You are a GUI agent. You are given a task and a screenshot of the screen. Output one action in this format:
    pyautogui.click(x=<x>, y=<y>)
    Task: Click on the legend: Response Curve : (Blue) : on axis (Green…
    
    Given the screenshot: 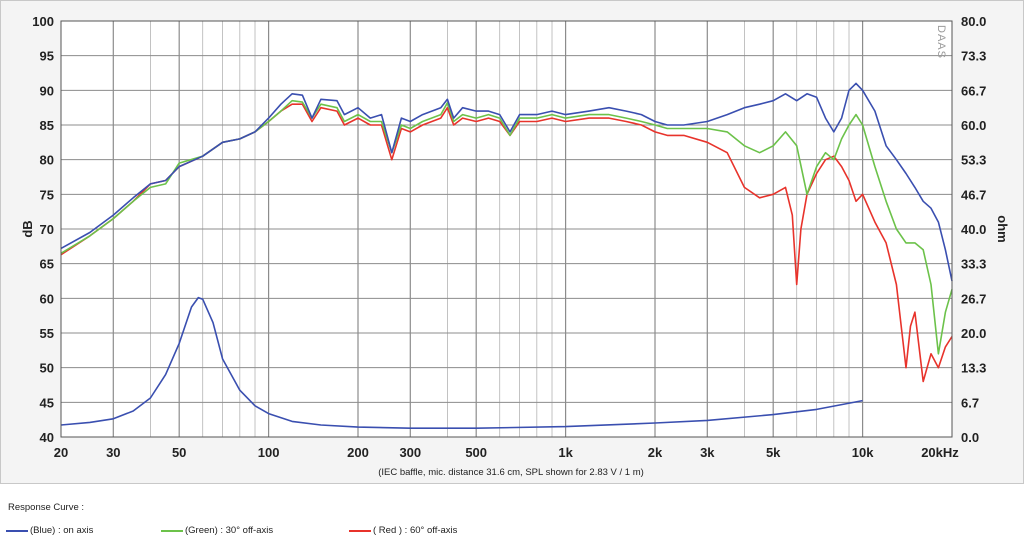 What is the action you would take?
    pyautogui.click(x=512, y=512)
    